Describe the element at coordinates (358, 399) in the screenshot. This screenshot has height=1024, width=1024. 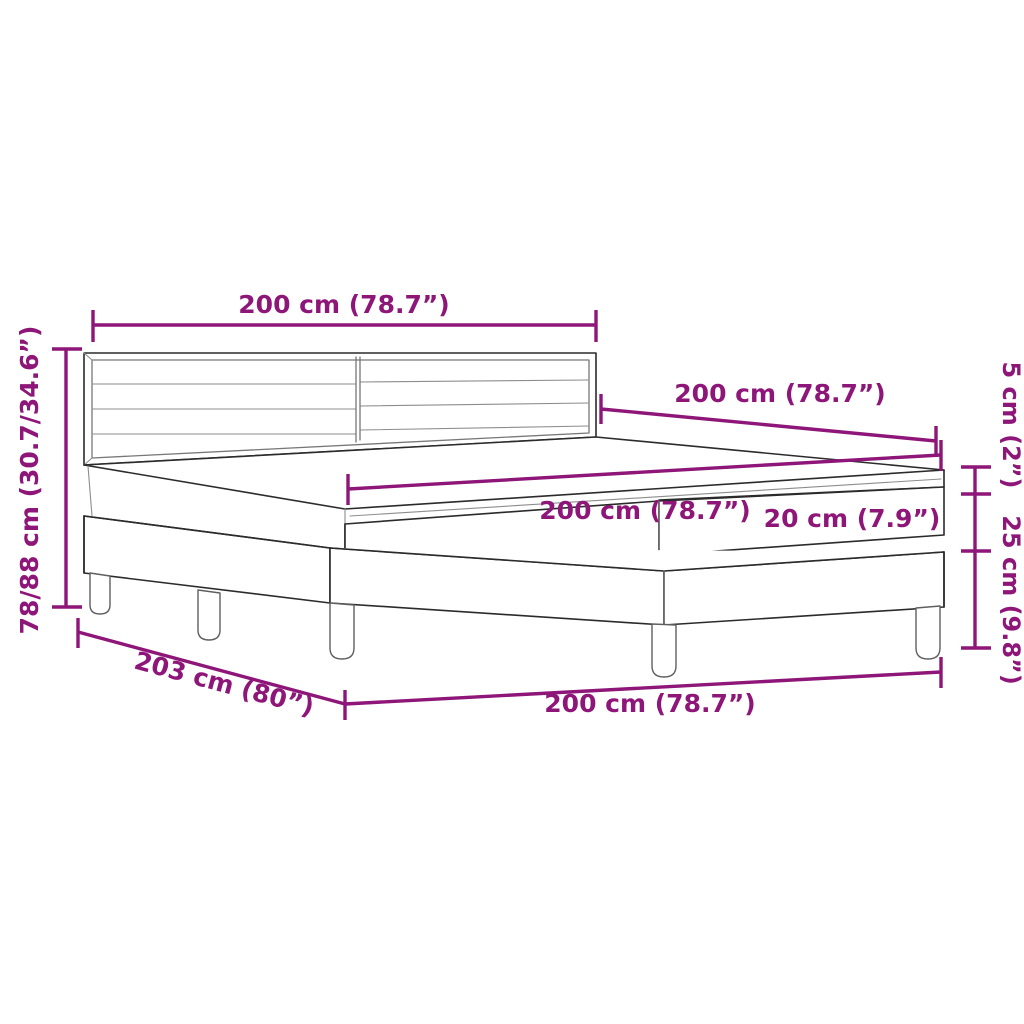
I see `headboard-center-divider` at that location.